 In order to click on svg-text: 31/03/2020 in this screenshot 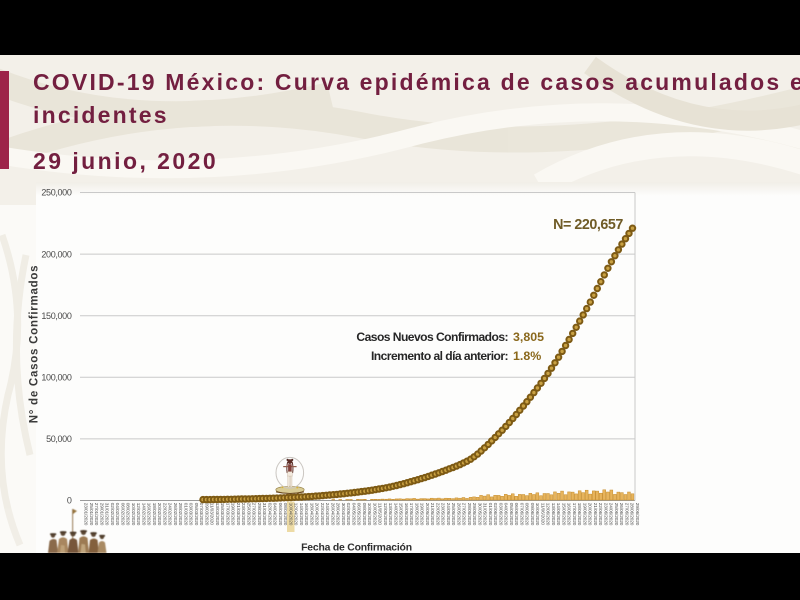, I will do `click(264, 514)`.